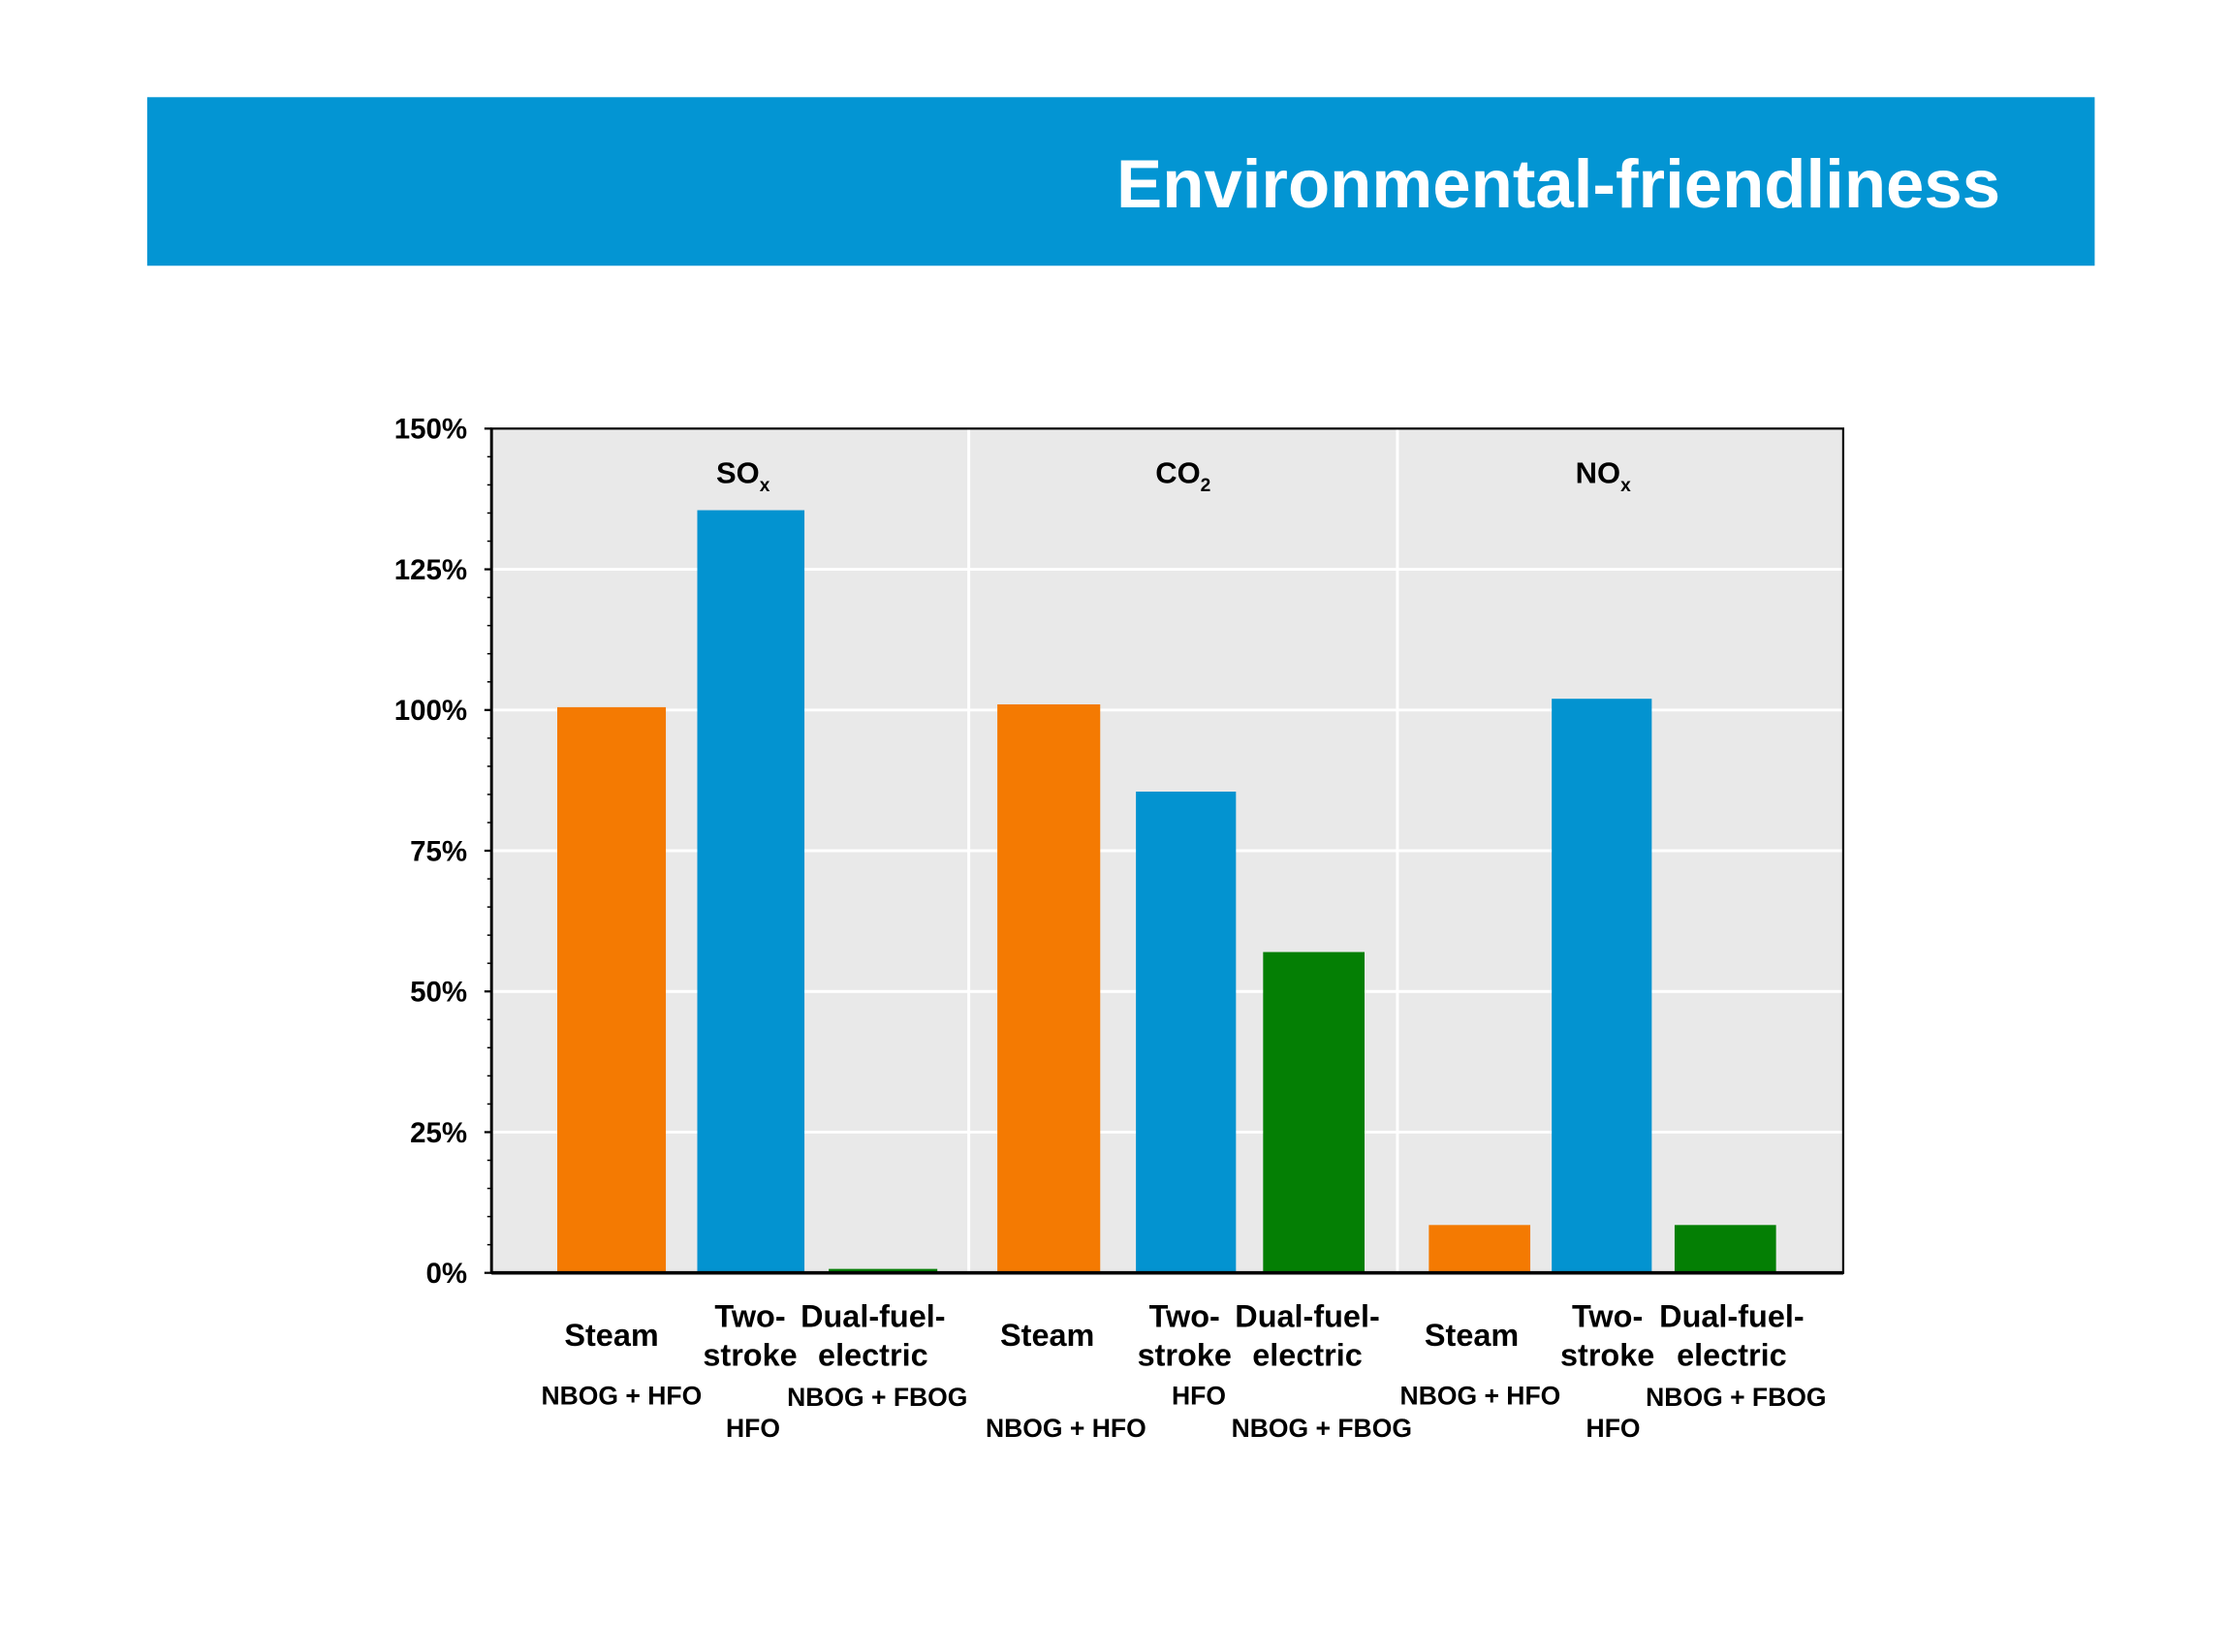 The image size is (2229, 1652). What do you see at coordinates (743, 475) in the screenshot?
I see `group-title-sox: SOx` at bounding box center [743, 475].